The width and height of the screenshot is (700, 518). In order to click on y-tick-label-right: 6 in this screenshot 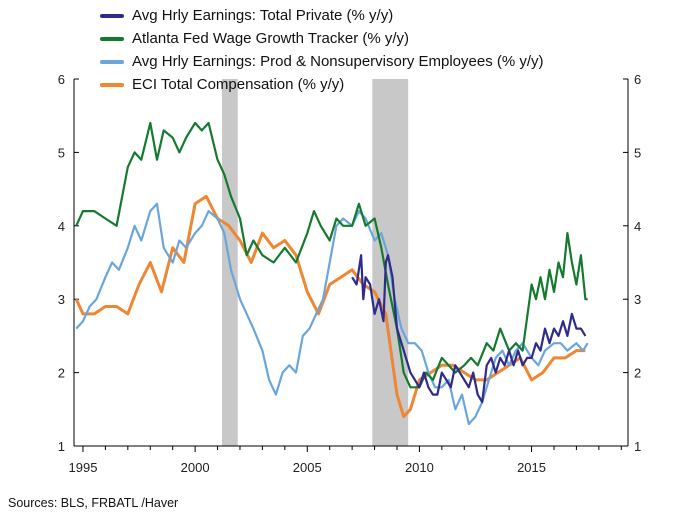, I will do `click(637, 79)`.